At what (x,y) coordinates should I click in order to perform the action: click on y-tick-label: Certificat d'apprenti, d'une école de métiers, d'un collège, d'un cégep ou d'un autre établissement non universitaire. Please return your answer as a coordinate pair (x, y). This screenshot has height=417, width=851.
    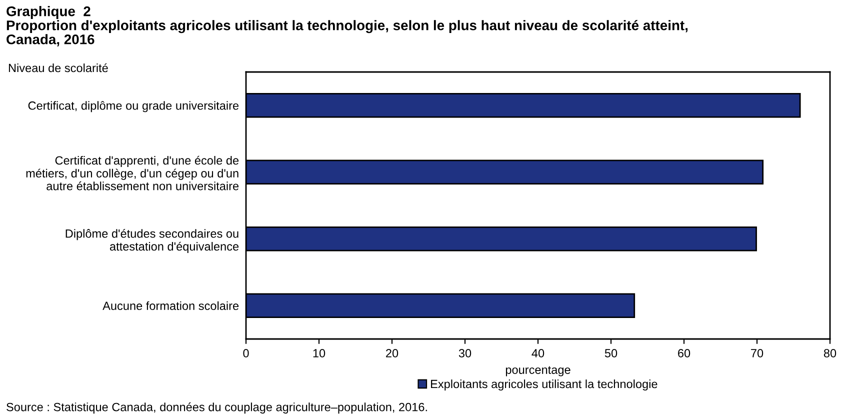
    Looking at the image, I should click on (132, 173).